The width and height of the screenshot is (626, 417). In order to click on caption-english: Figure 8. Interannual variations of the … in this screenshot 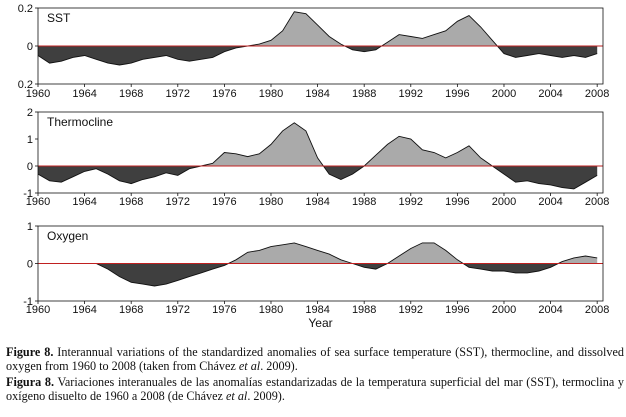, I will do `click(315, 359)`.